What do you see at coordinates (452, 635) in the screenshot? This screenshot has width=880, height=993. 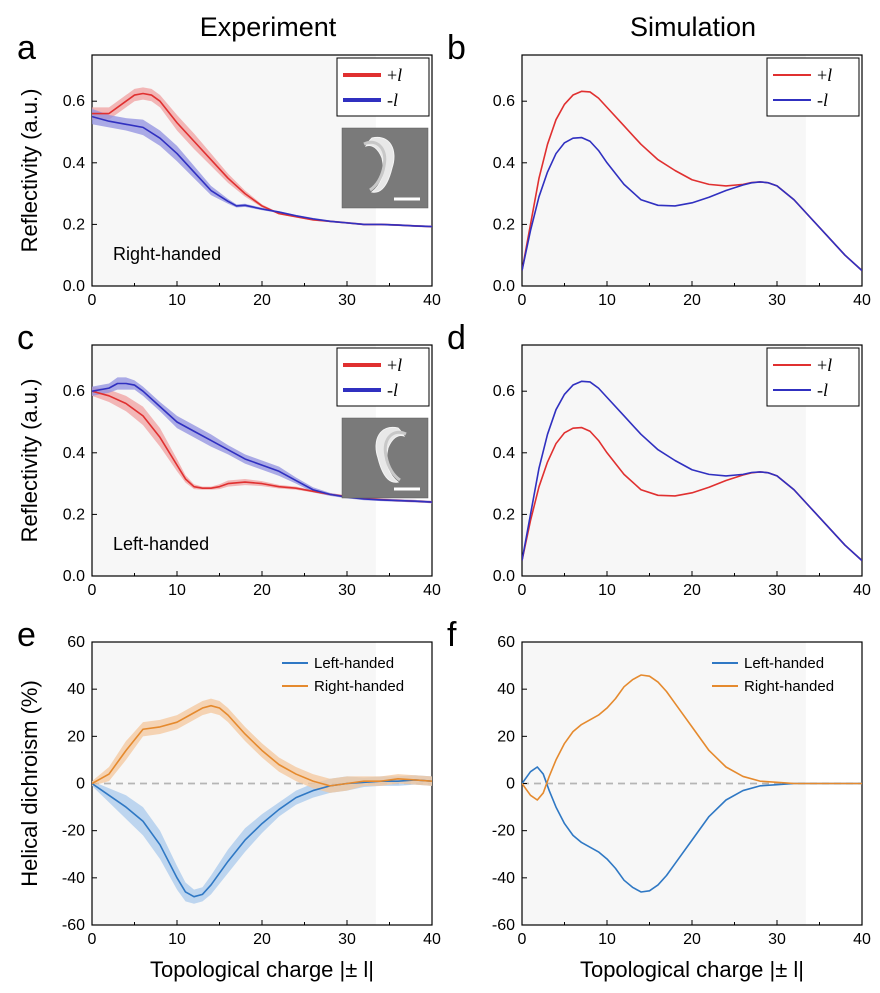 I see `panel-letter: f` at bounding box center [452, 635].